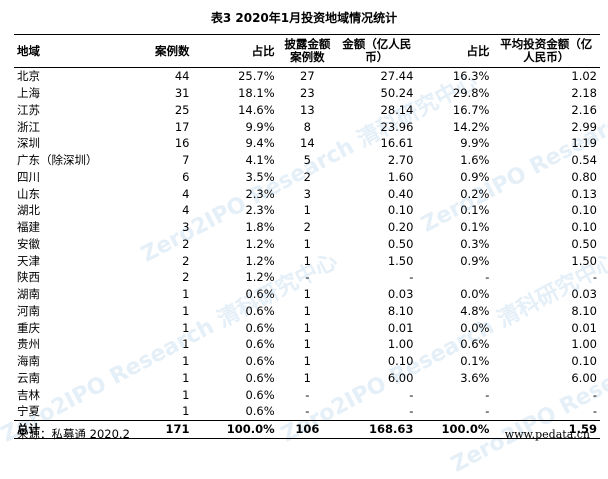 The image size is (608, 479). Describe the element at coordinates (307, 277) in the screenshot. I see `table-row: 陕西 2 1.2% - - - -` at that location.